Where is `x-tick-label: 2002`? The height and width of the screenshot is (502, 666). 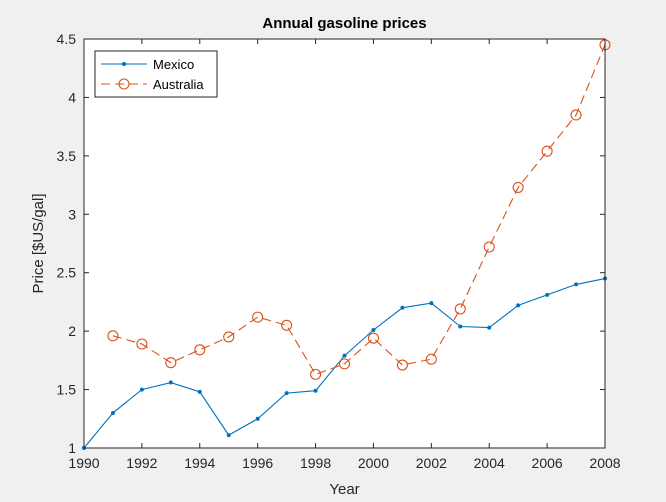 x-tick-label: 2002 is located at coordinates (431, 463).